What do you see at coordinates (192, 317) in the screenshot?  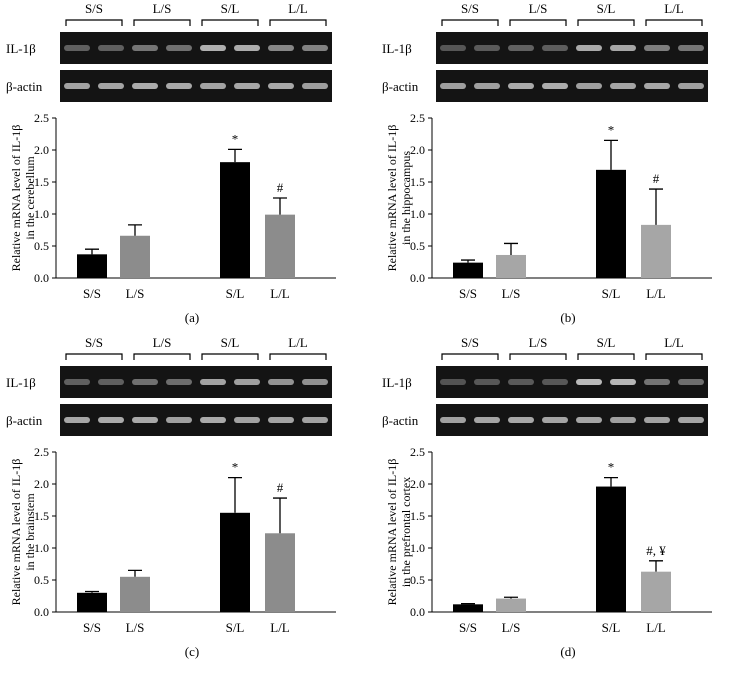 I see `panel-caption: (a)` at bounding box center [192, 317].